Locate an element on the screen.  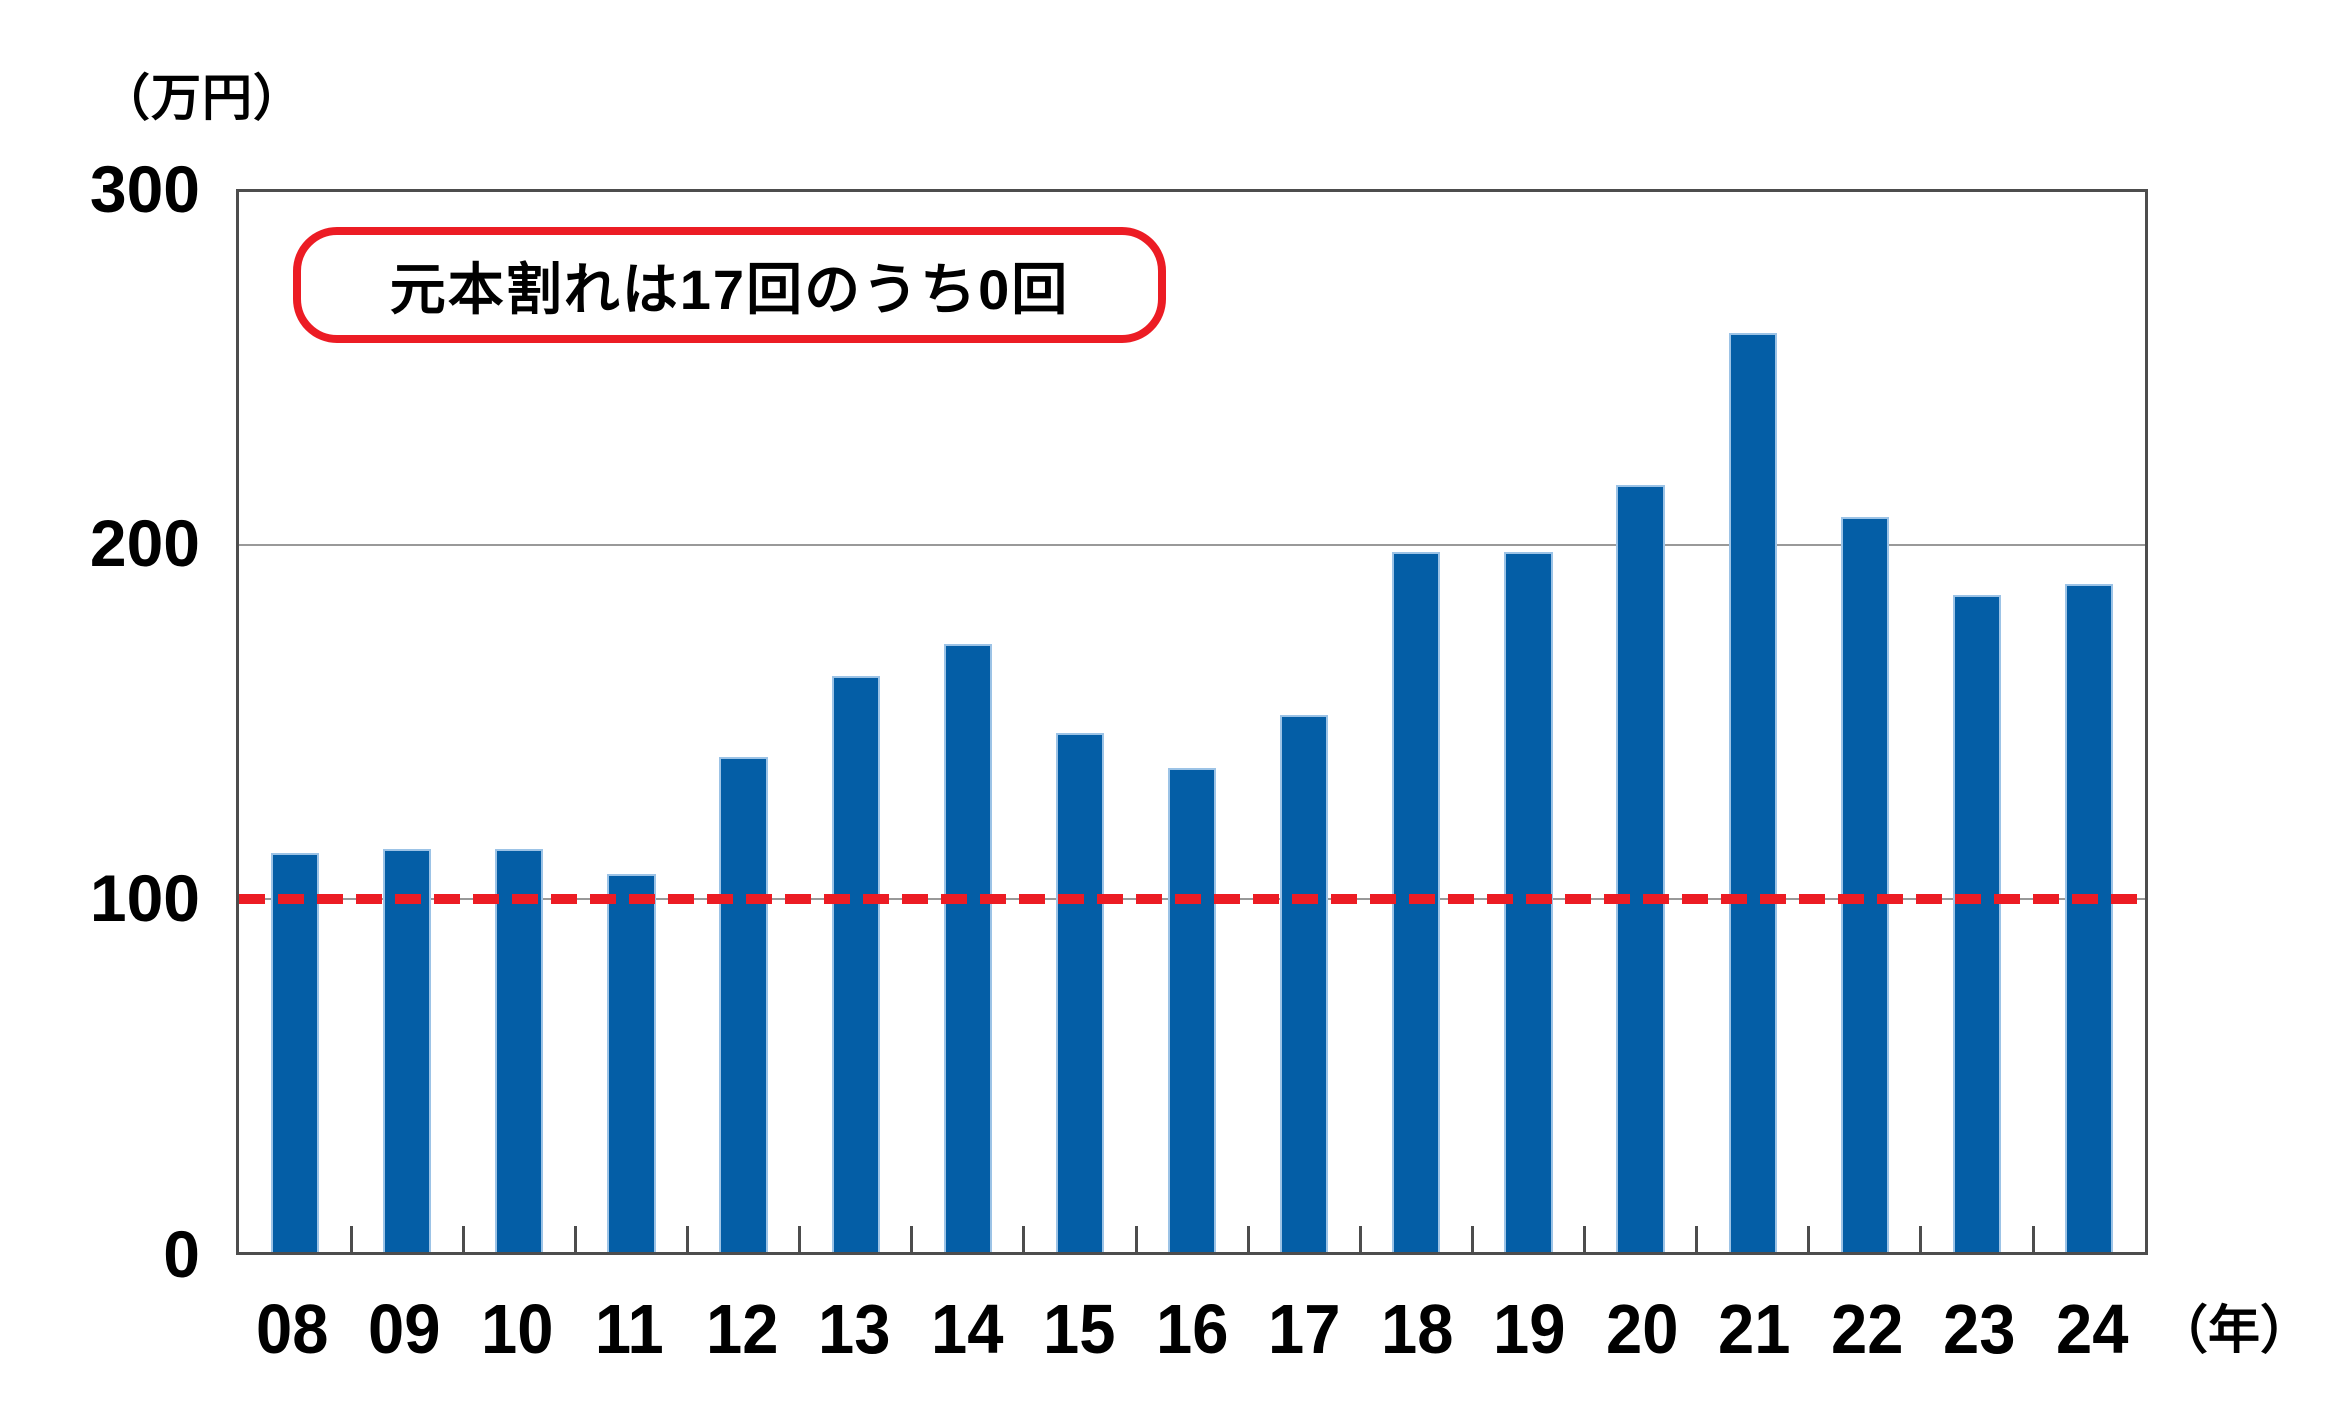
x-tick-label-18: 18 is located at coordinates (1417, 1329).